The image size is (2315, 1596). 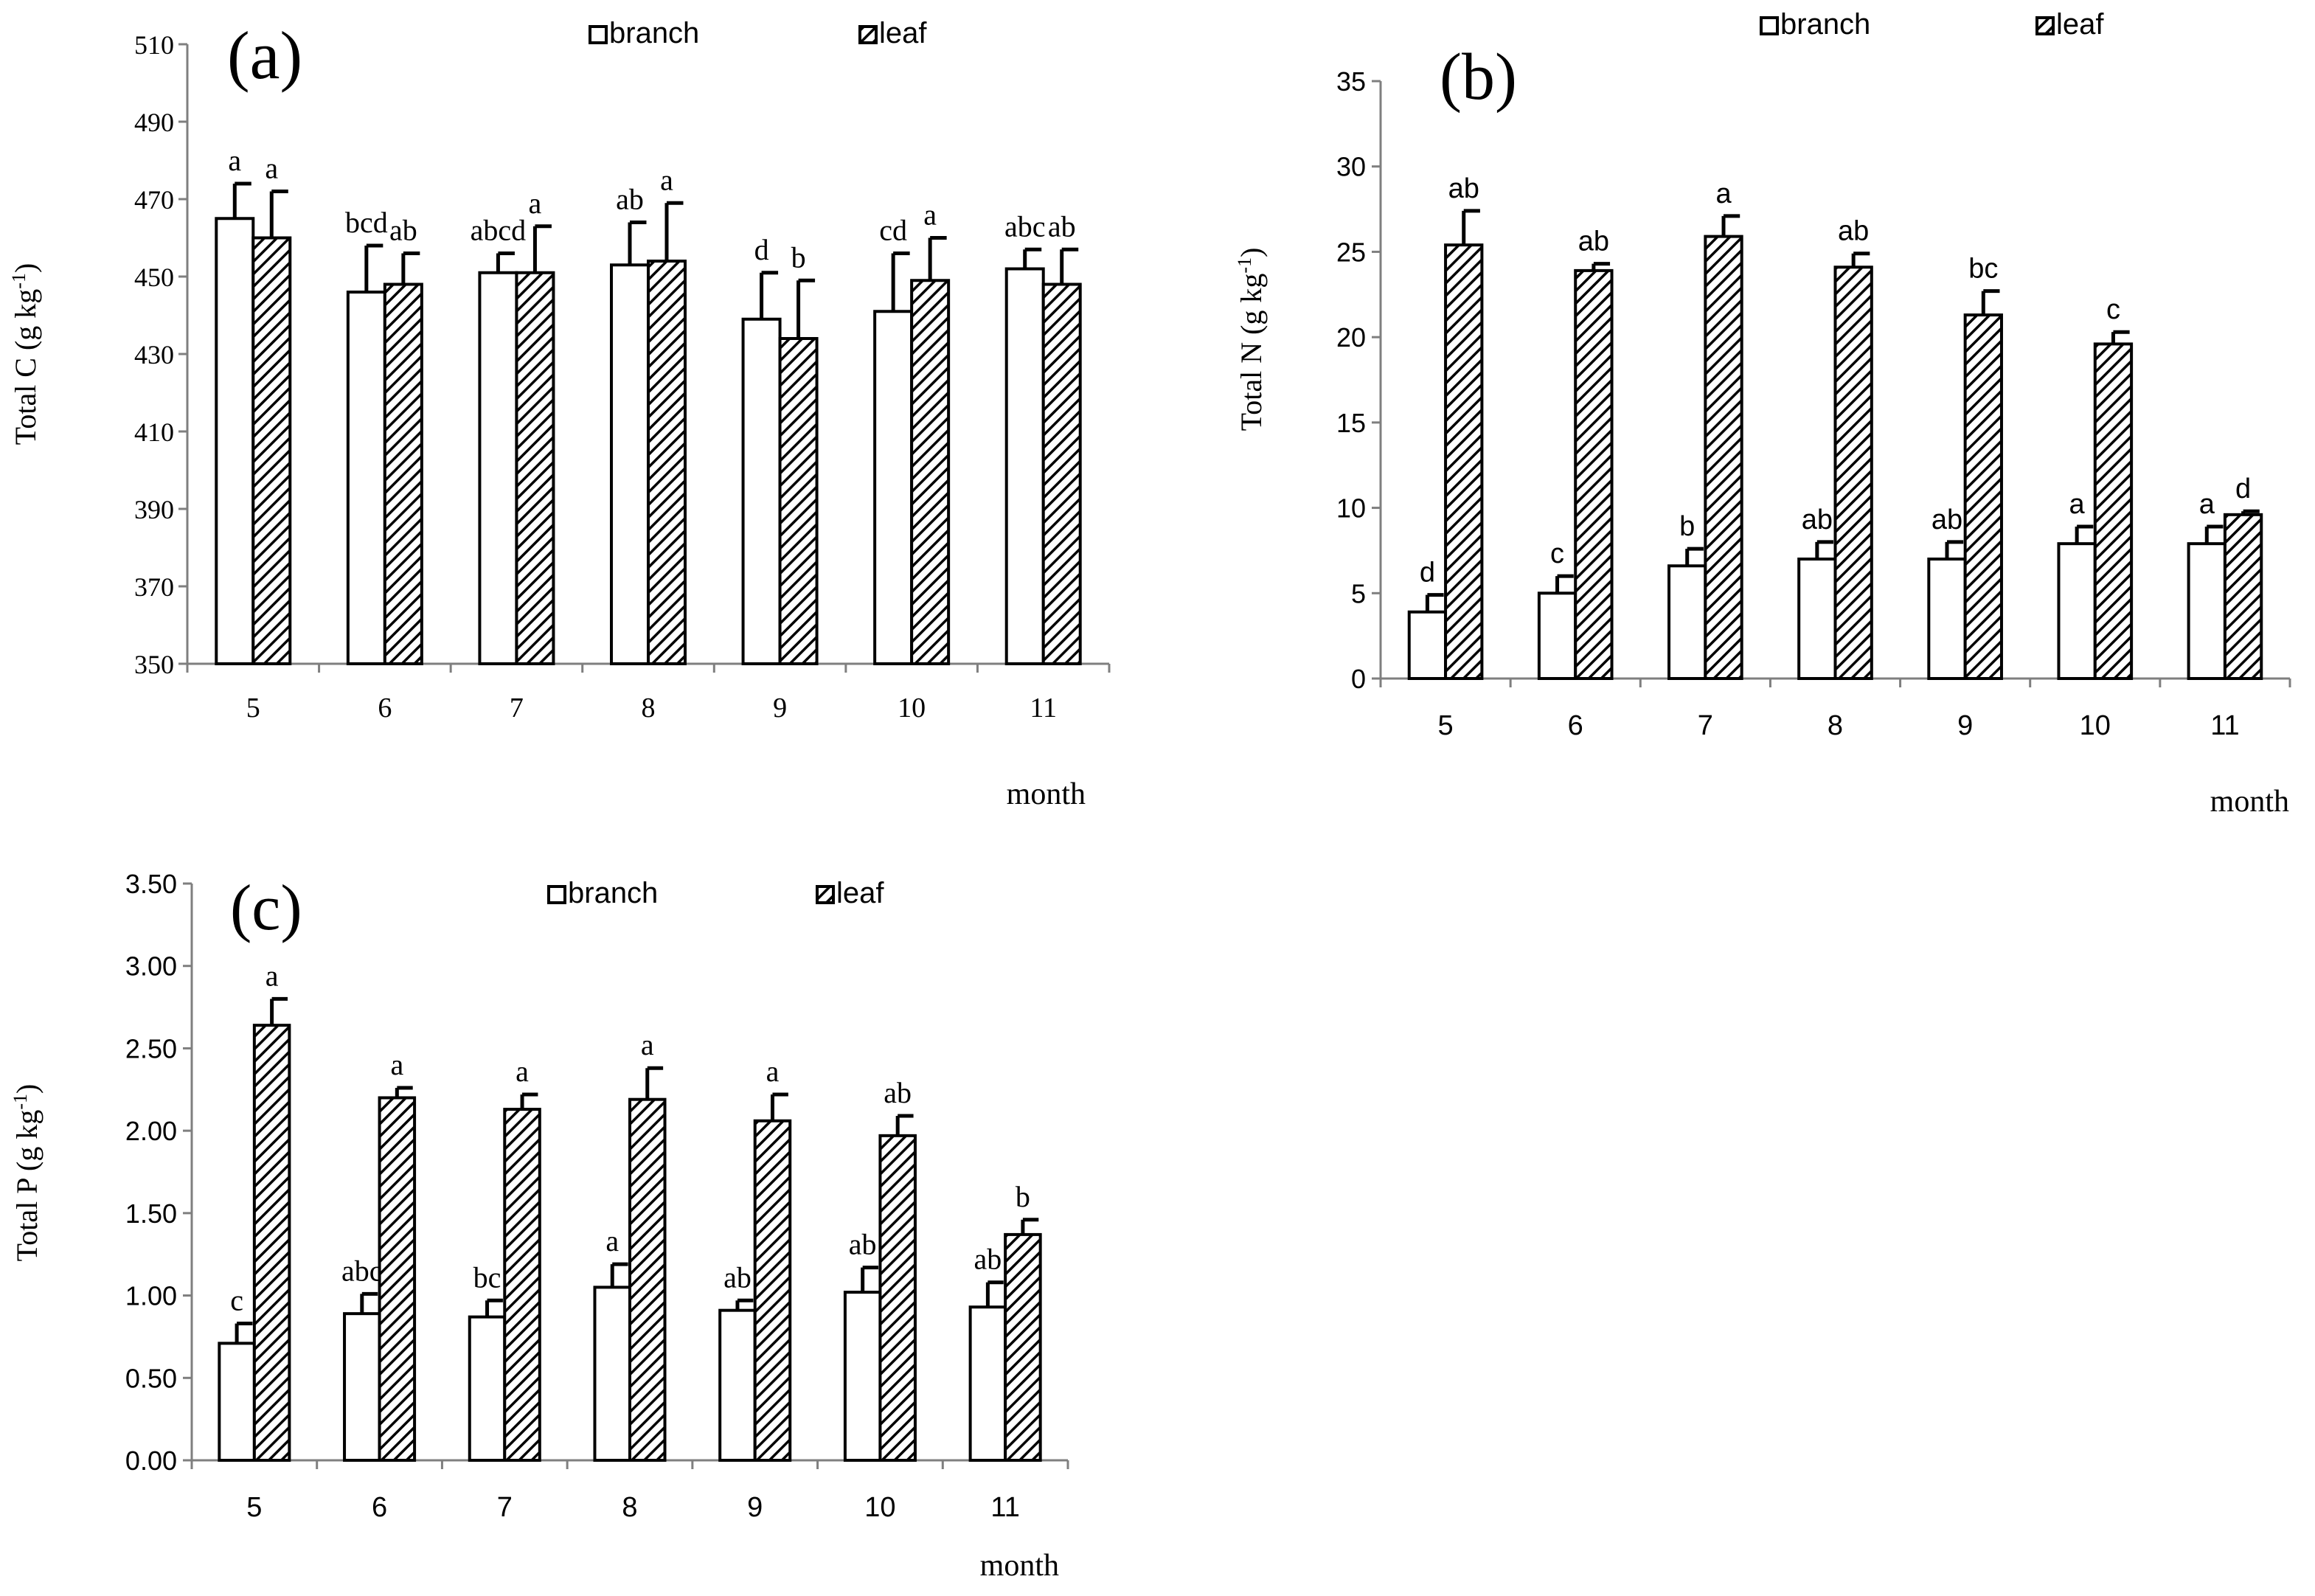 I want to click on y-tick-label: 350, so click(x=154, y=664).